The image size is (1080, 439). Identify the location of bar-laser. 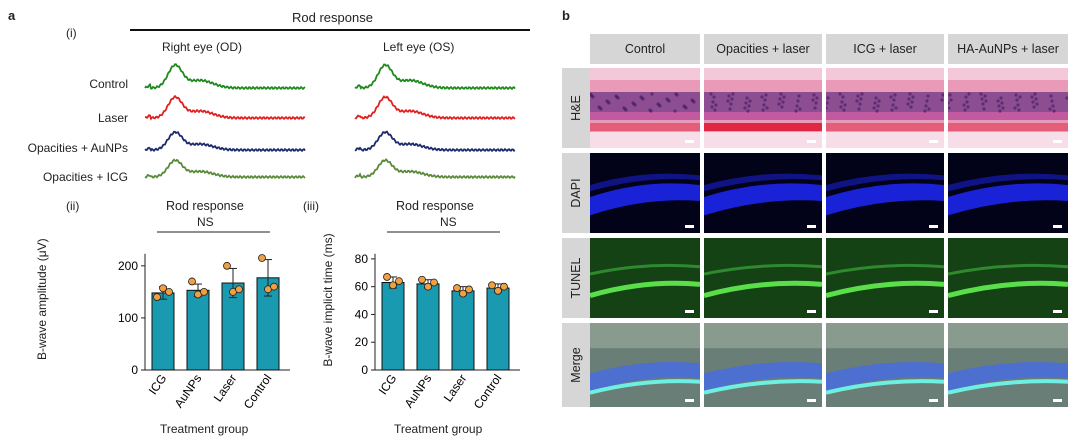
(463, 330).